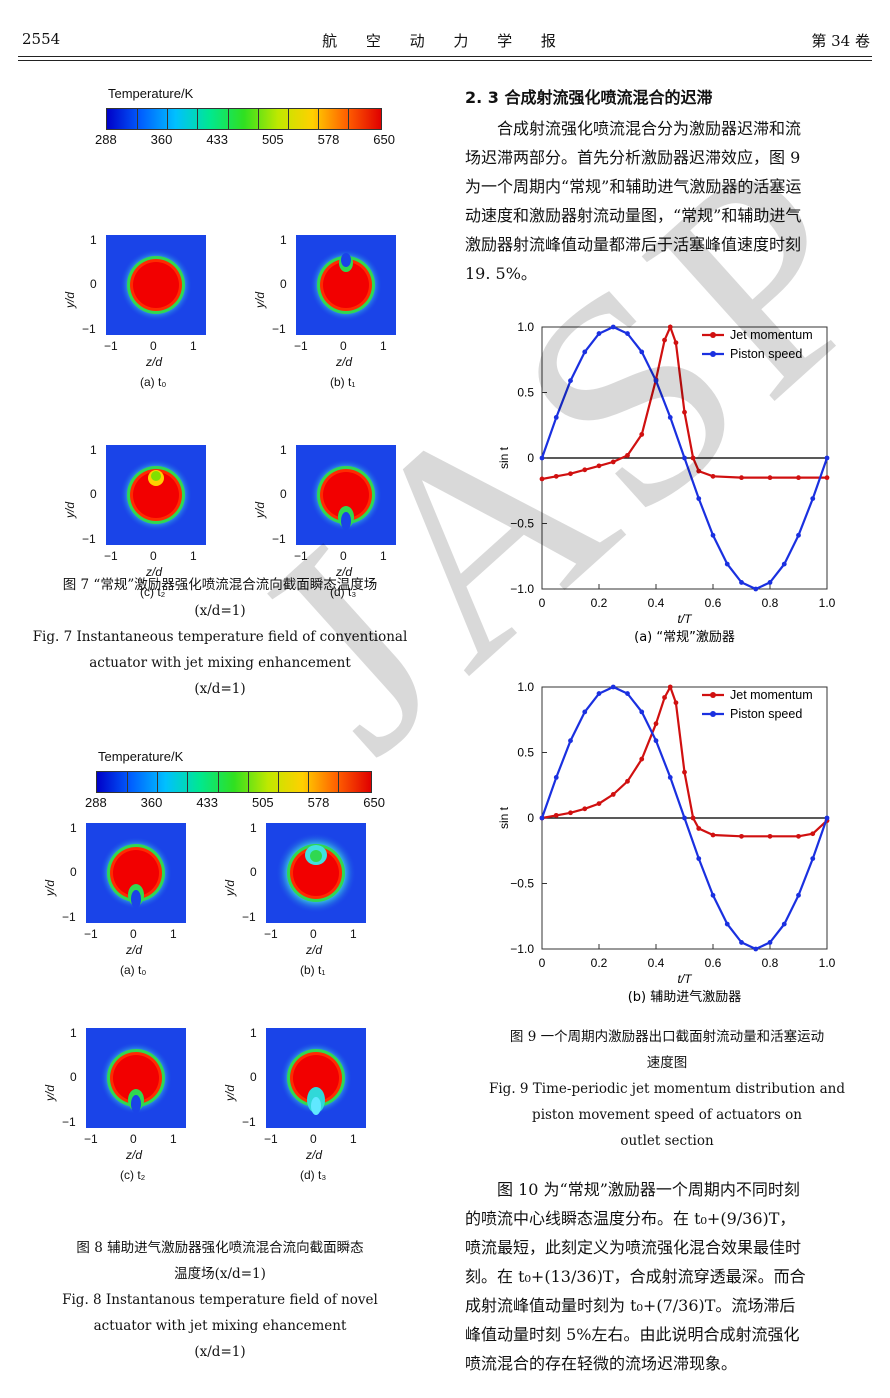 The image size is (890, 1398). I want to click on x-tick-label: 0.6, so click(713, 603).